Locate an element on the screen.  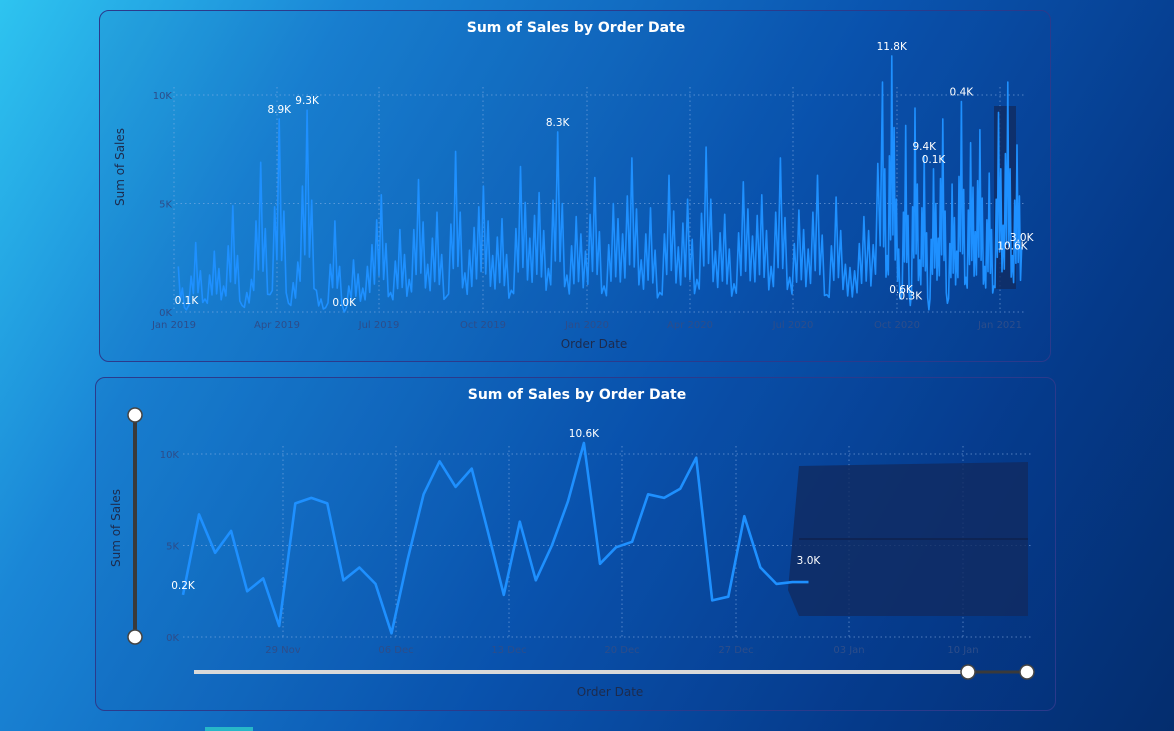
y-zoom-slider-bottom-handle is located at coordinates (135, 637).